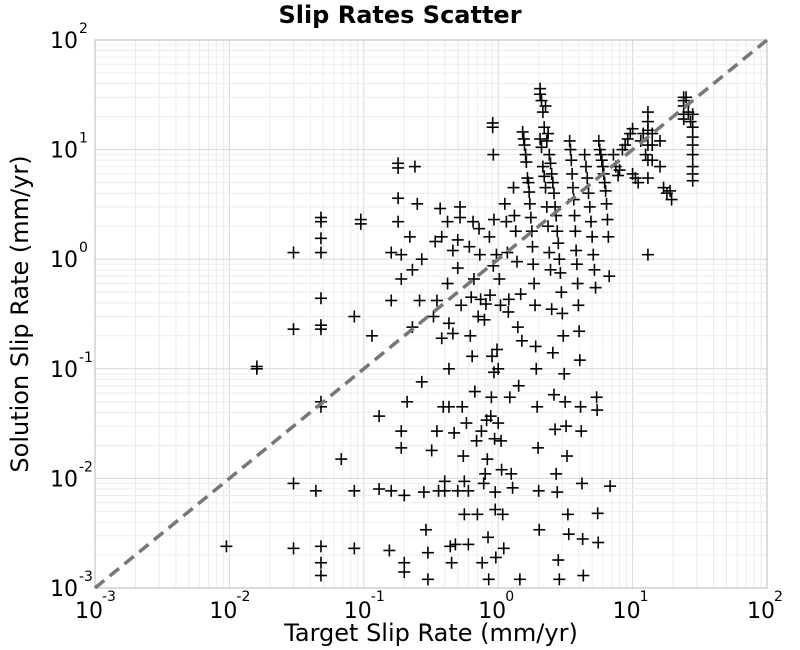  I want to click on x-tick-exponent: -2, so click(243, 597).